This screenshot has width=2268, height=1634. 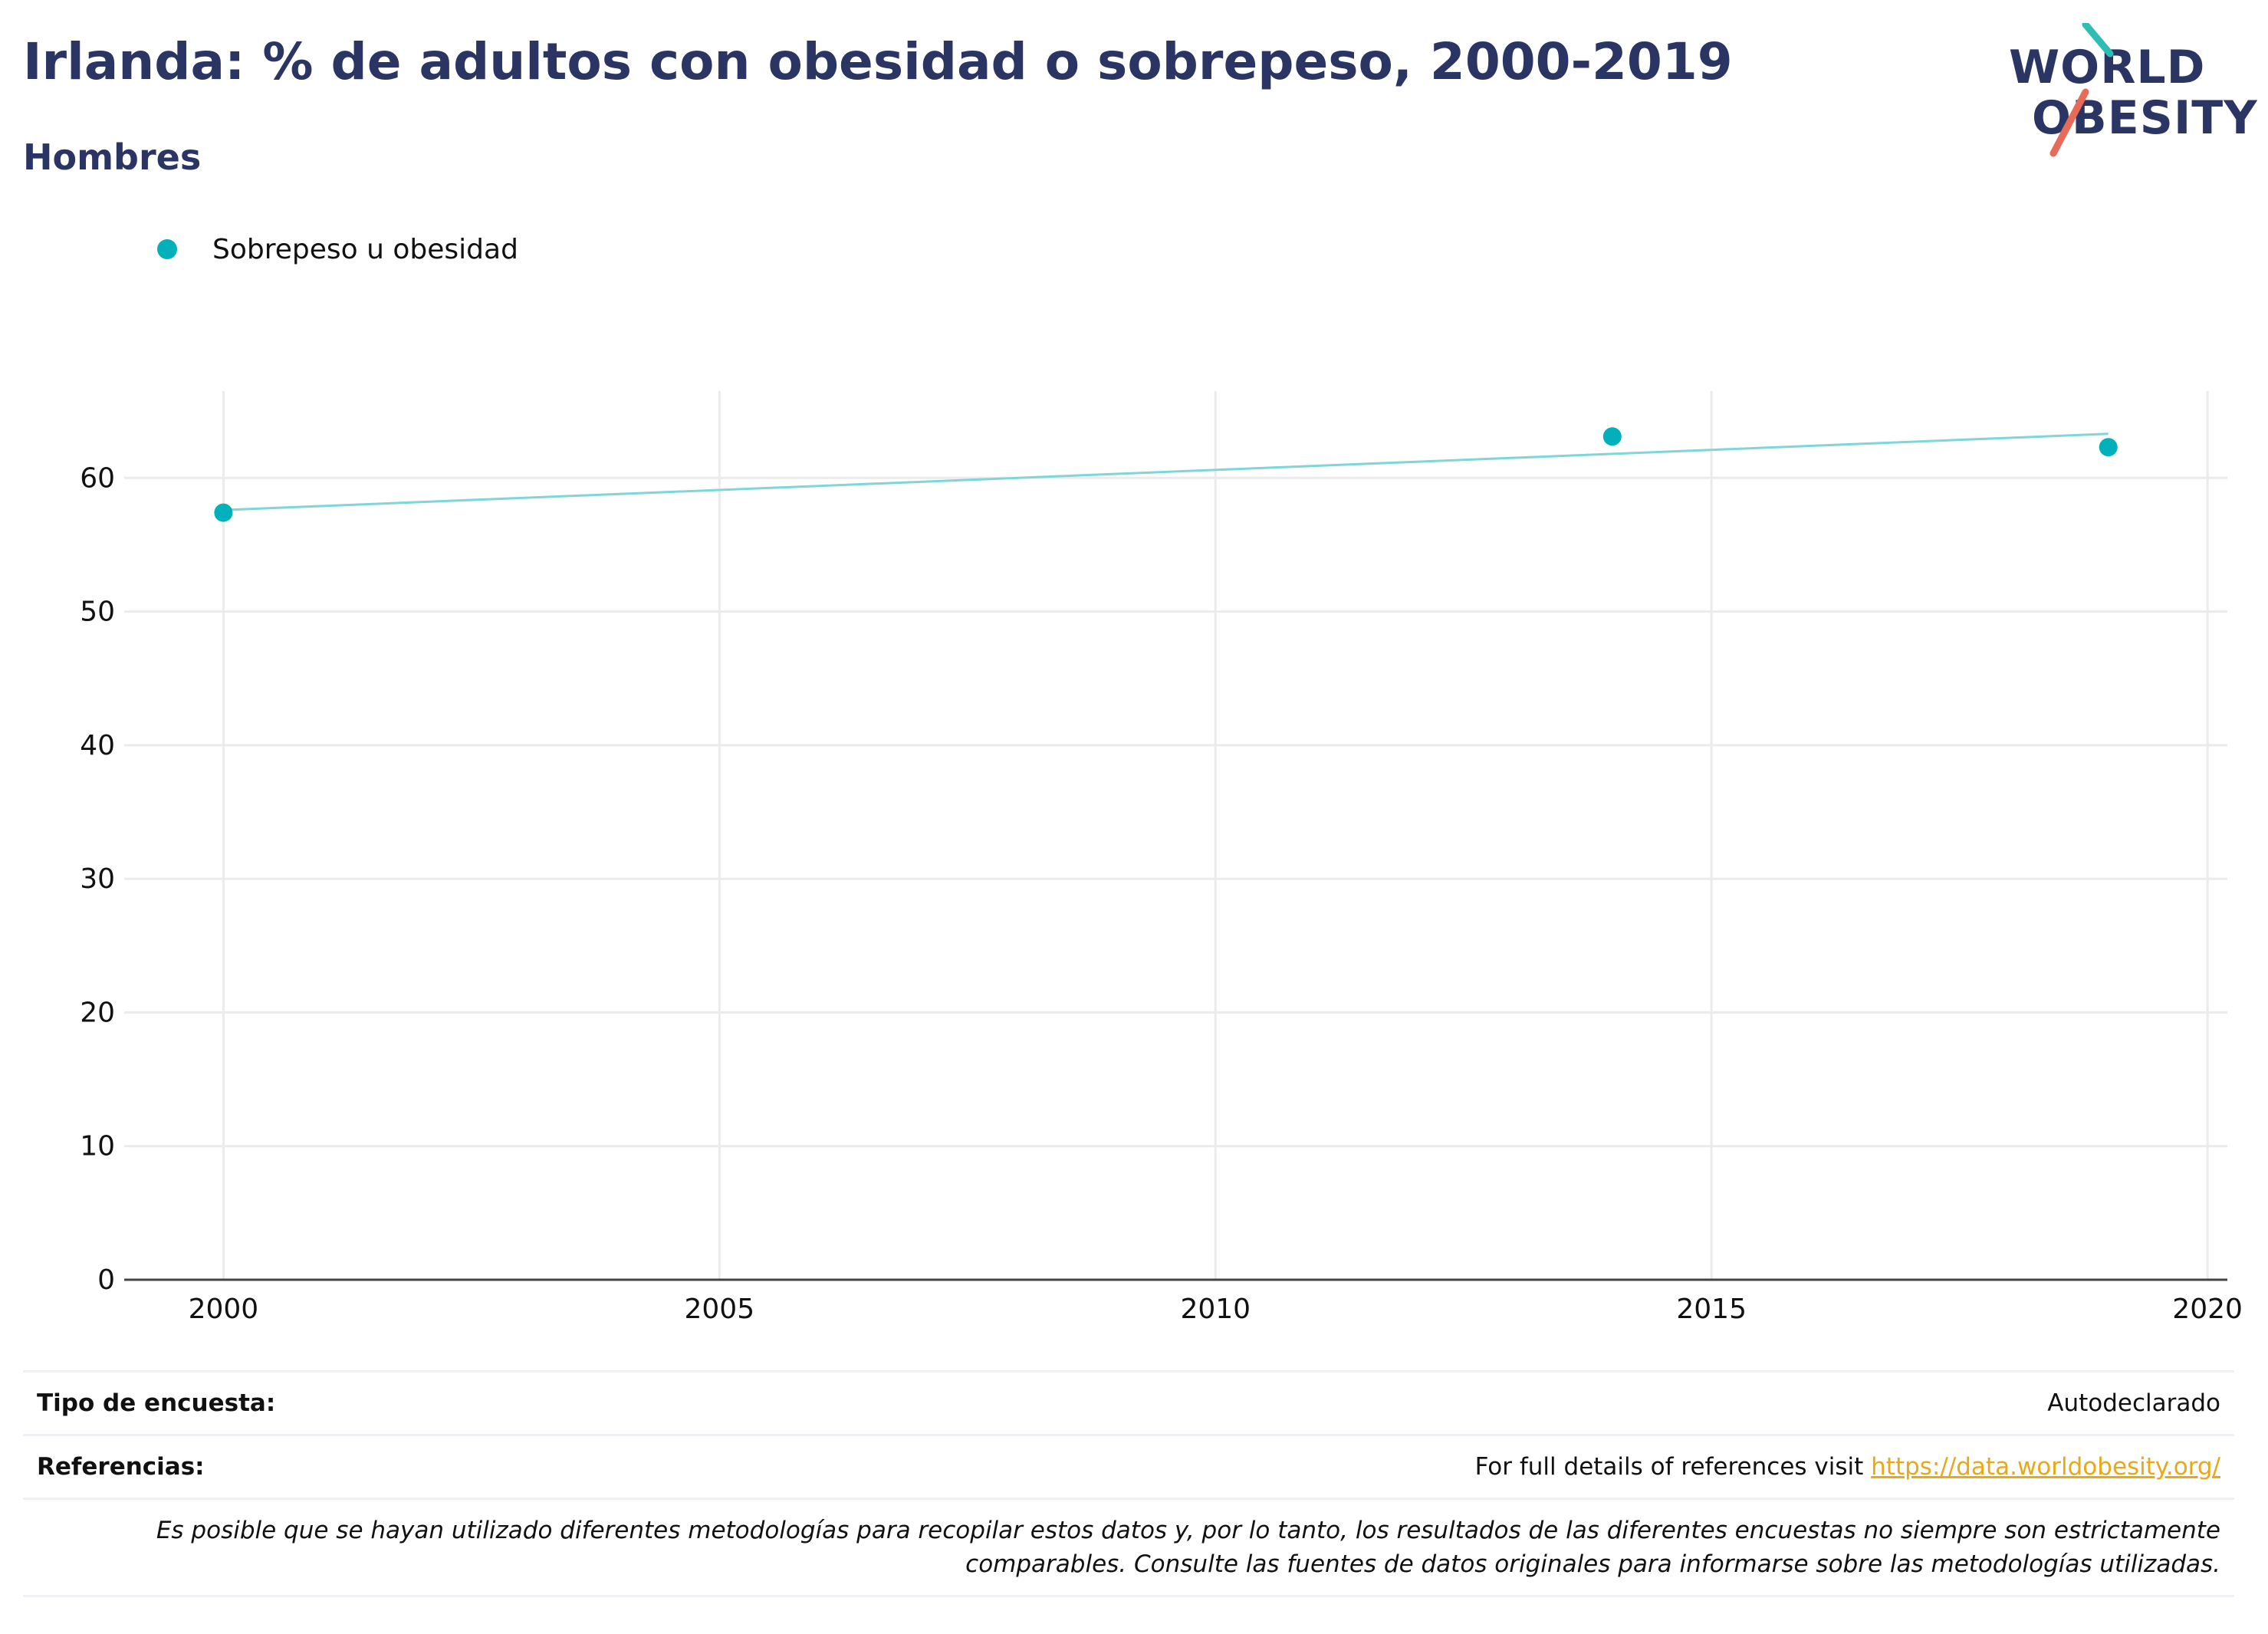 What do you see at coordinates (112, 157) in the screenshot?
I see `chart-subtitle: Hombres` at bounding box center [112, 157].